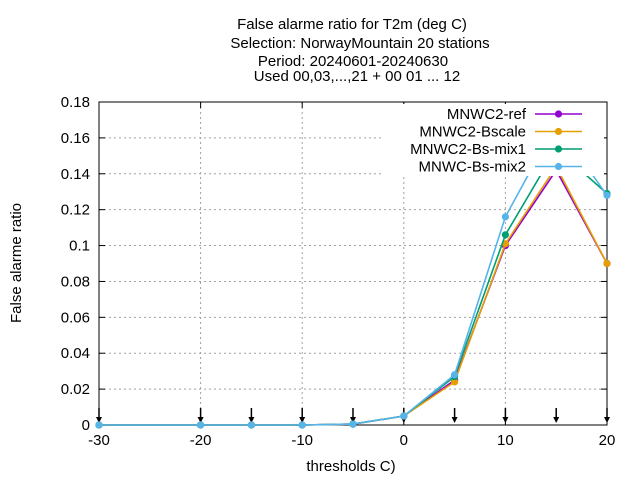 This screenshot has width=640, height=480. What do you see at coordinates (86, 425) in the screenshot?
I see `y-tick-label: 0` at bounding box center [86, 425].